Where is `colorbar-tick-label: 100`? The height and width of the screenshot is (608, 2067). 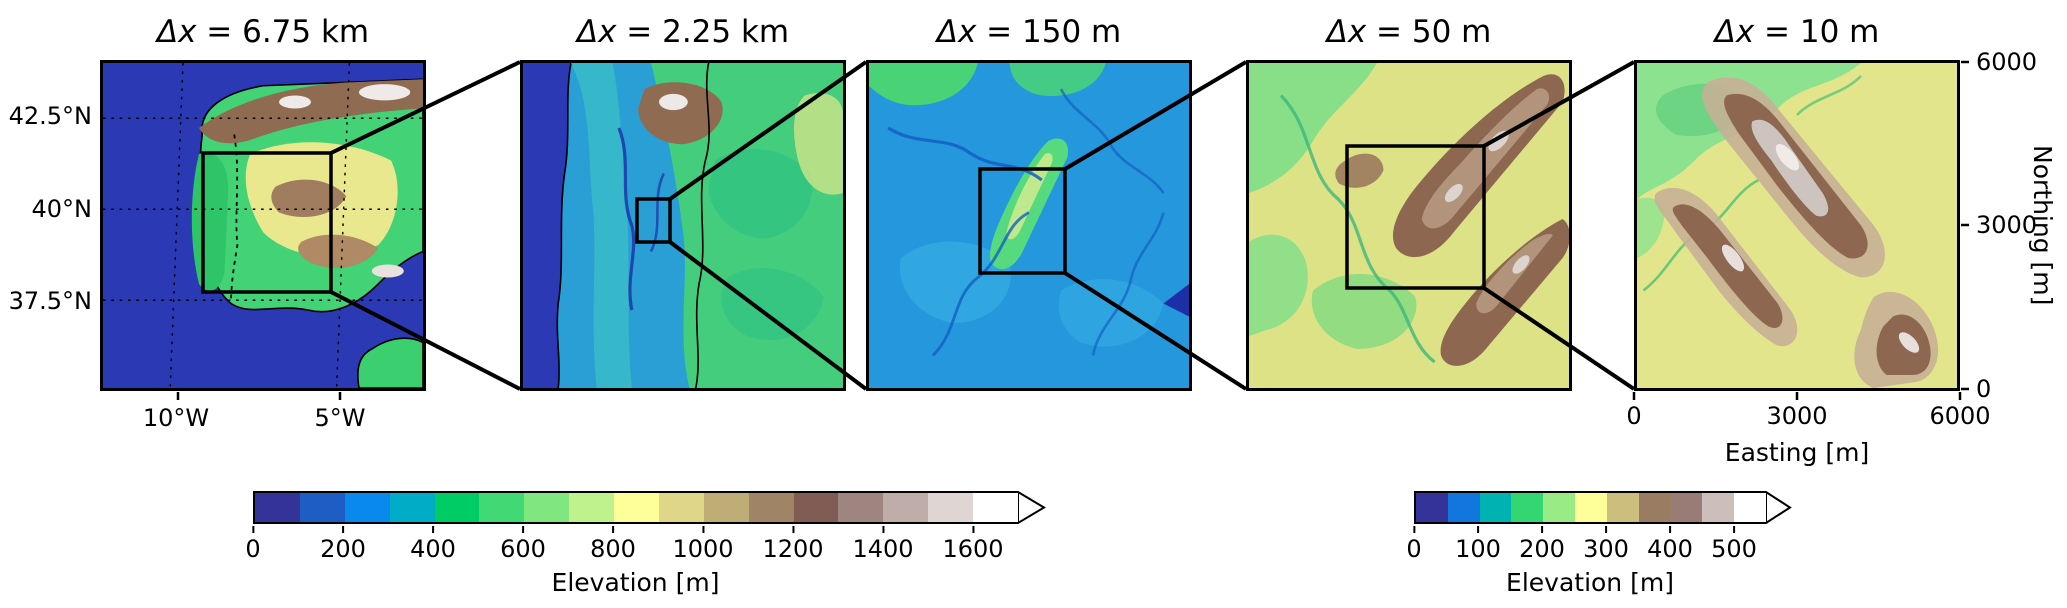
colorbar-tick-label: 100 is located at coordinates (1478, 544).